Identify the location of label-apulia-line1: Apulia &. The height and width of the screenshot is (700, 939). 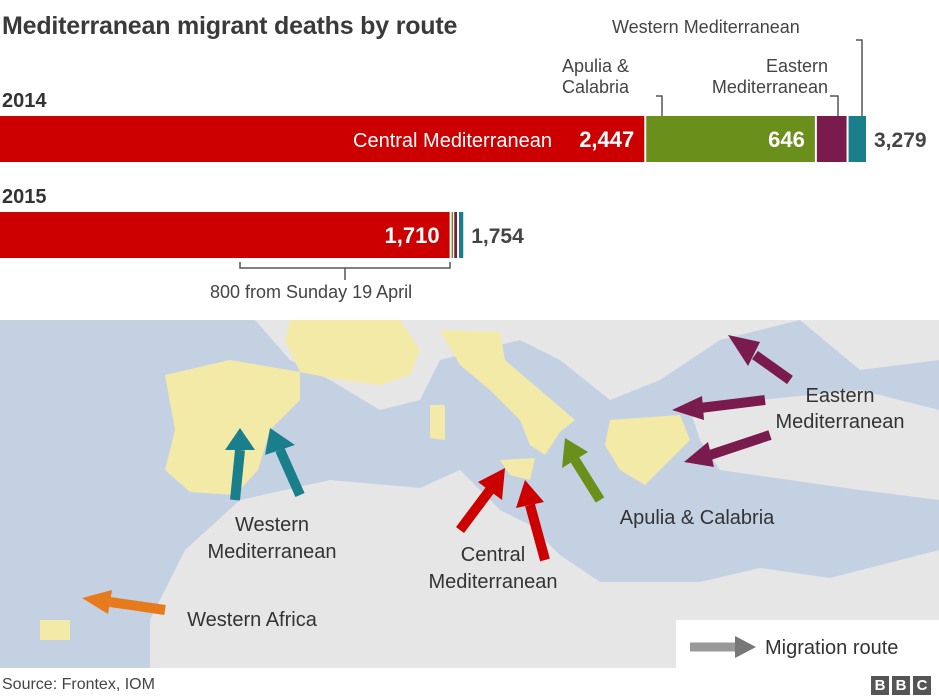
(596, 66).